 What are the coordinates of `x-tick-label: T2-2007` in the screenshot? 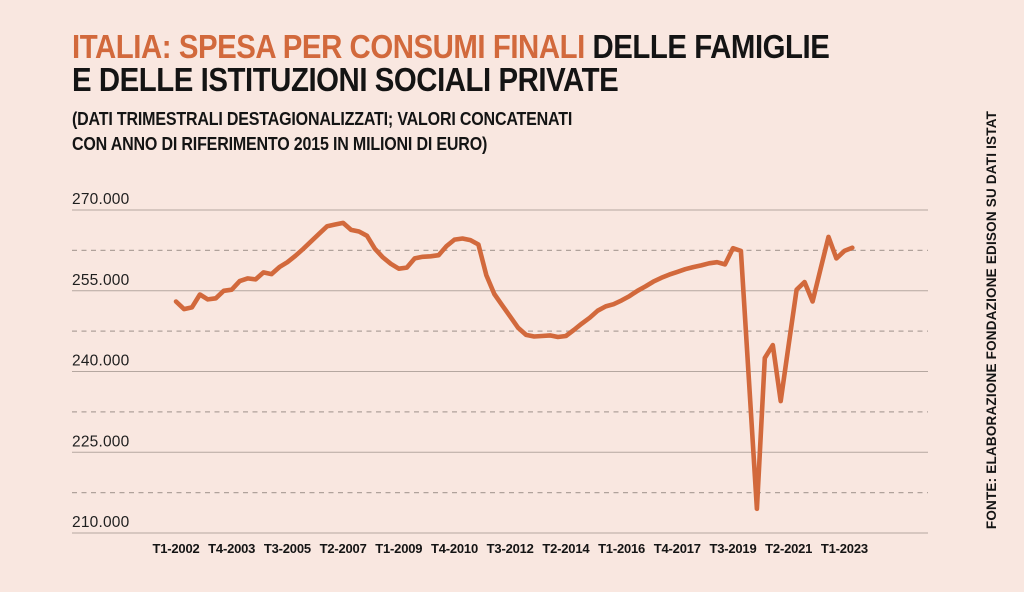 It's located at (343, 548).